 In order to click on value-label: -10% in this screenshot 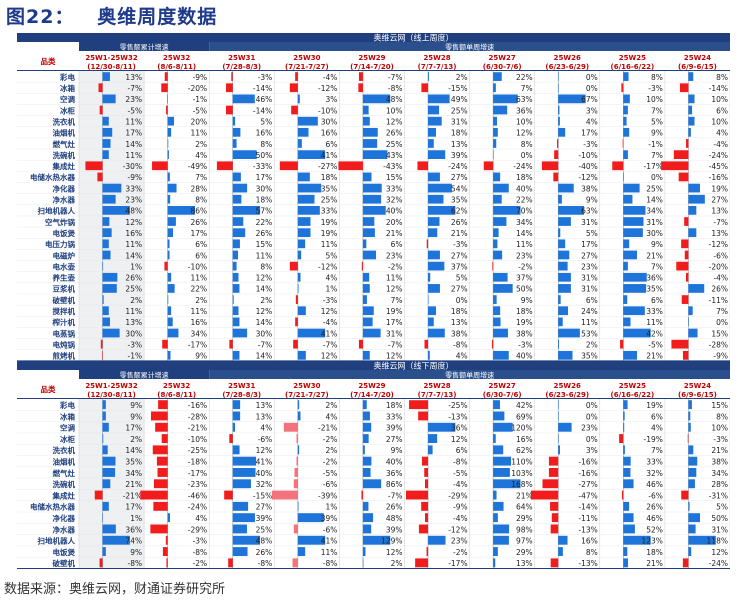, I will do `click(327, 110)`.